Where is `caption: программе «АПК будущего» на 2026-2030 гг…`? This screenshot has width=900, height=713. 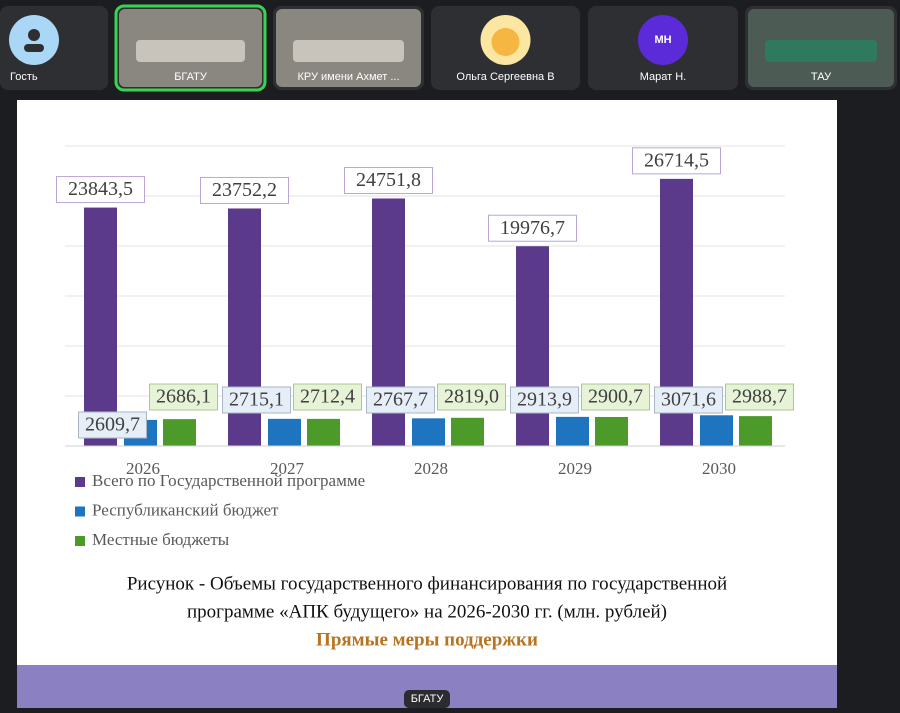 caption: программе «АПК будущего» на 2026-2030 гг… is located at coordinates (427, 611).